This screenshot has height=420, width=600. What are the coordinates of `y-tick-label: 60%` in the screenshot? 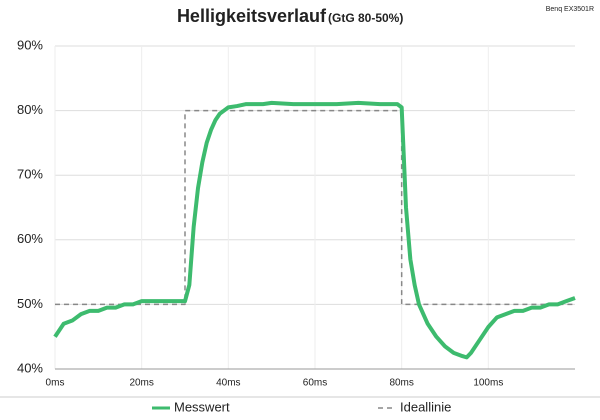 It's located at (30, 238).